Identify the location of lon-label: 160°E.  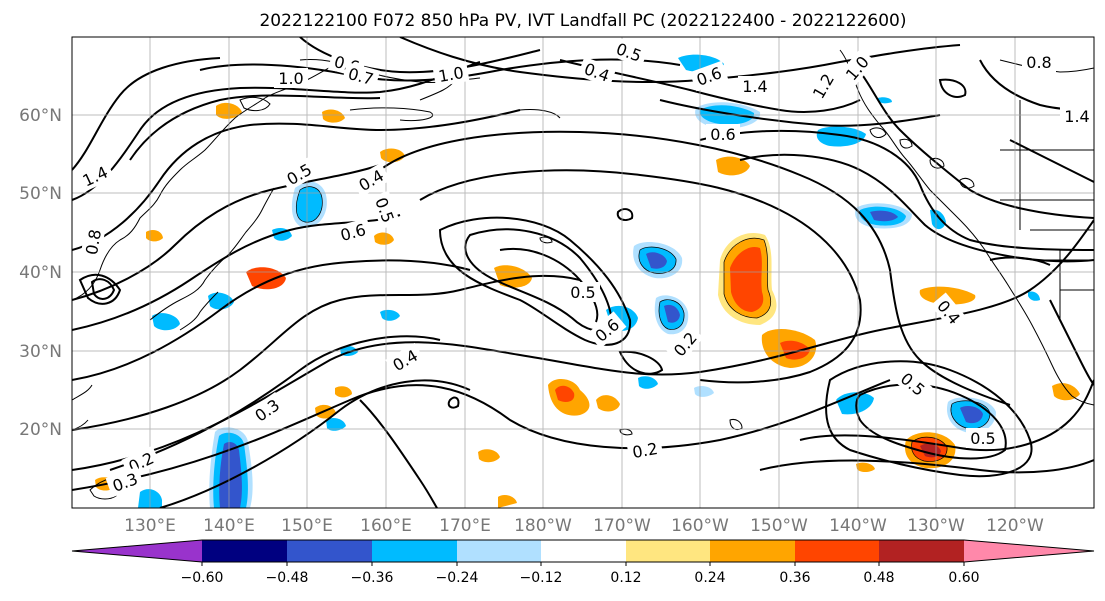
(386, 526).